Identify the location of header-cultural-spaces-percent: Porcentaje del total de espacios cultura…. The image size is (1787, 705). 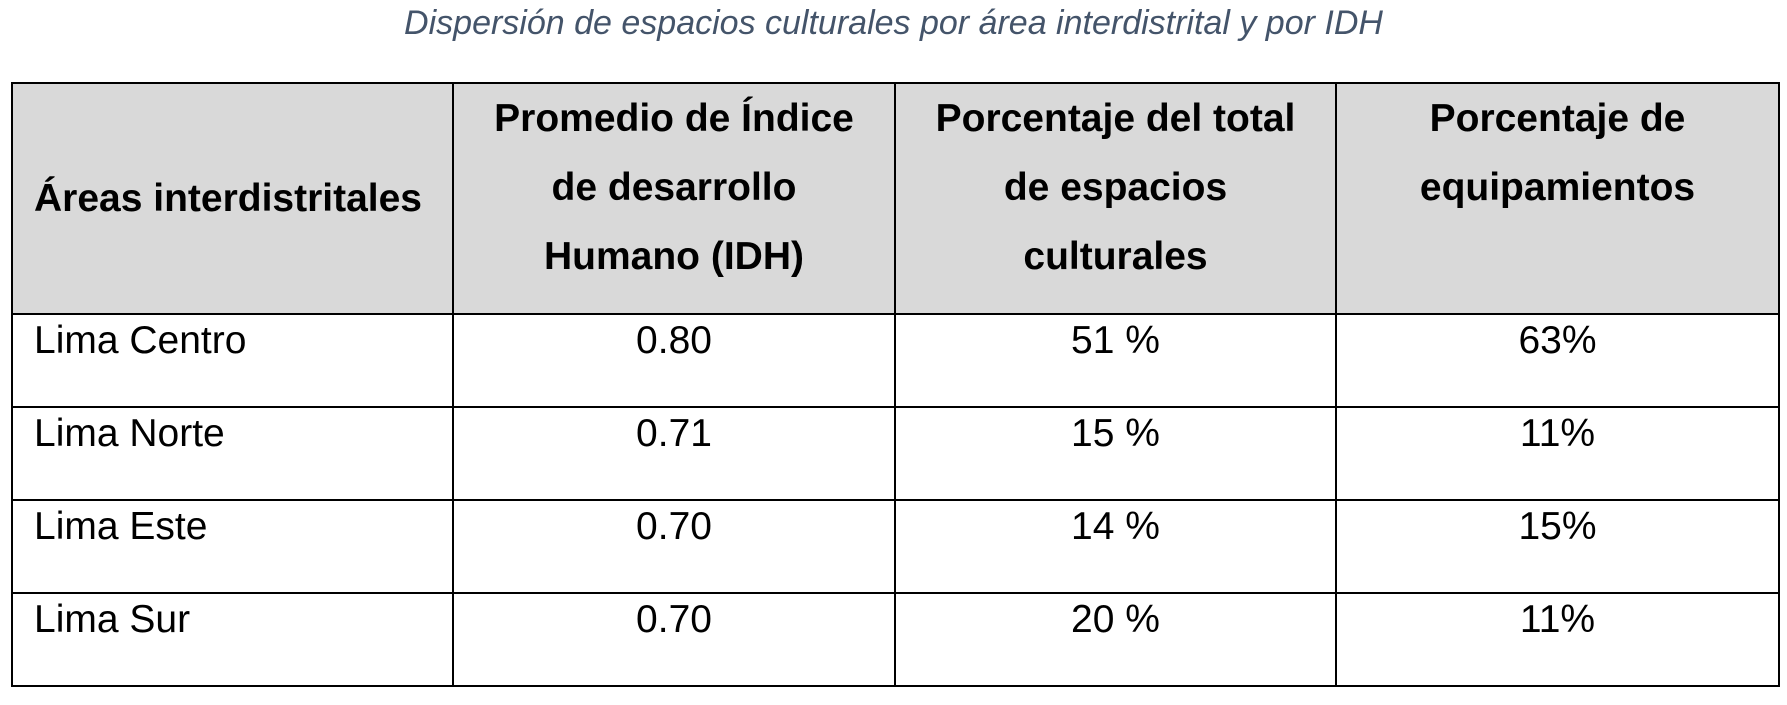
(1115, 198).